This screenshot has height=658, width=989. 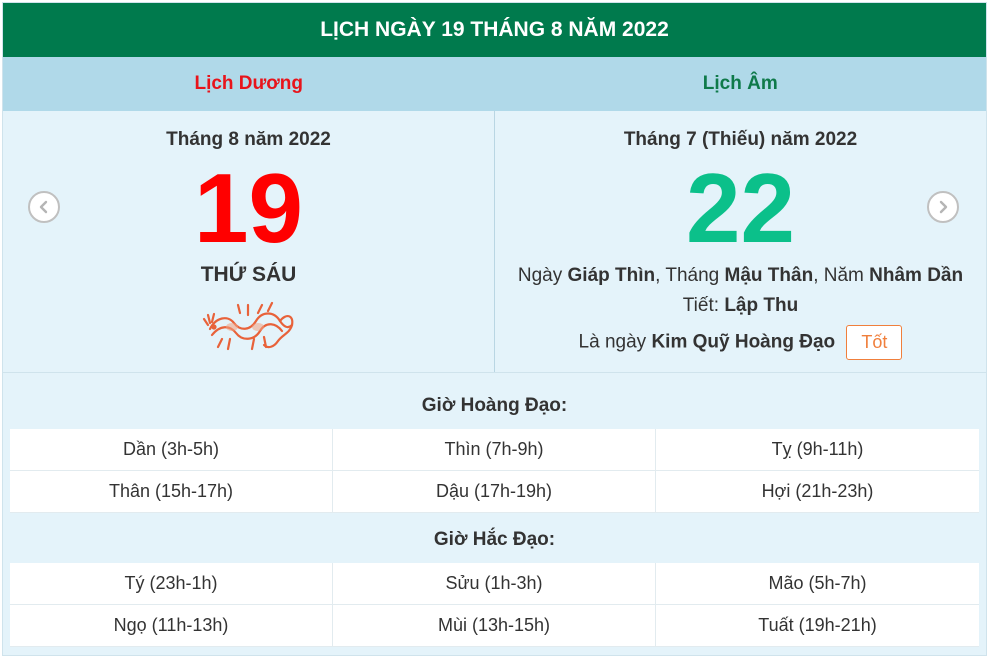 I want to click on next-day-button, so click(x=943, y=207).